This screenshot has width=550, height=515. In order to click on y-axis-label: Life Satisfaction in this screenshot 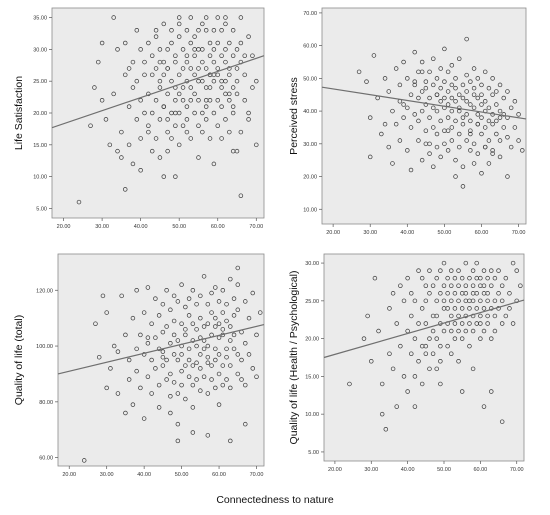, I will do `click(19, 113)`.